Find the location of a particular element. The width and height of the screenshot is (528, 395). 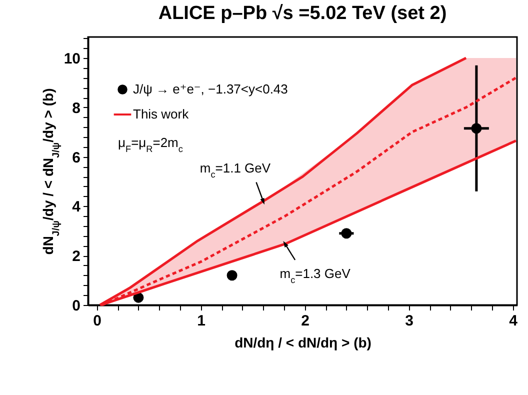

x-tick-label: 2 is located at coordinates (305, 321).